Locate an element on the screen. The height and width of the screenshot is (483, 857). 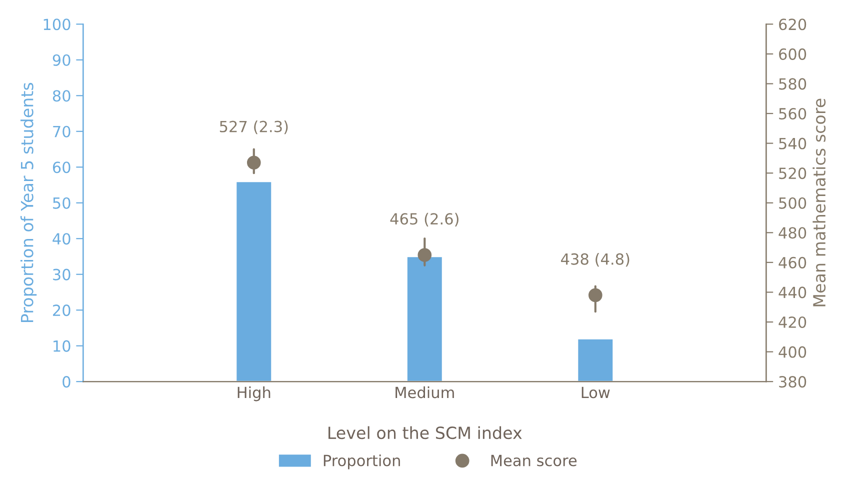
y2-tick-label: 400 is located at coordinates (792, 352).